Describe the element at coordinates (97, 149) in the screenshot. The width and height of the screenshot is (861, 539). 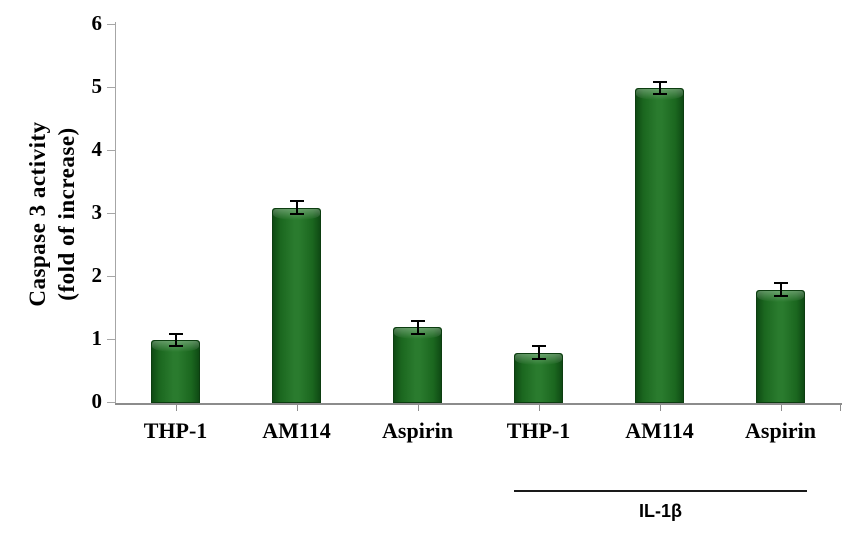
I see `y-tick-label: 4` at that location.